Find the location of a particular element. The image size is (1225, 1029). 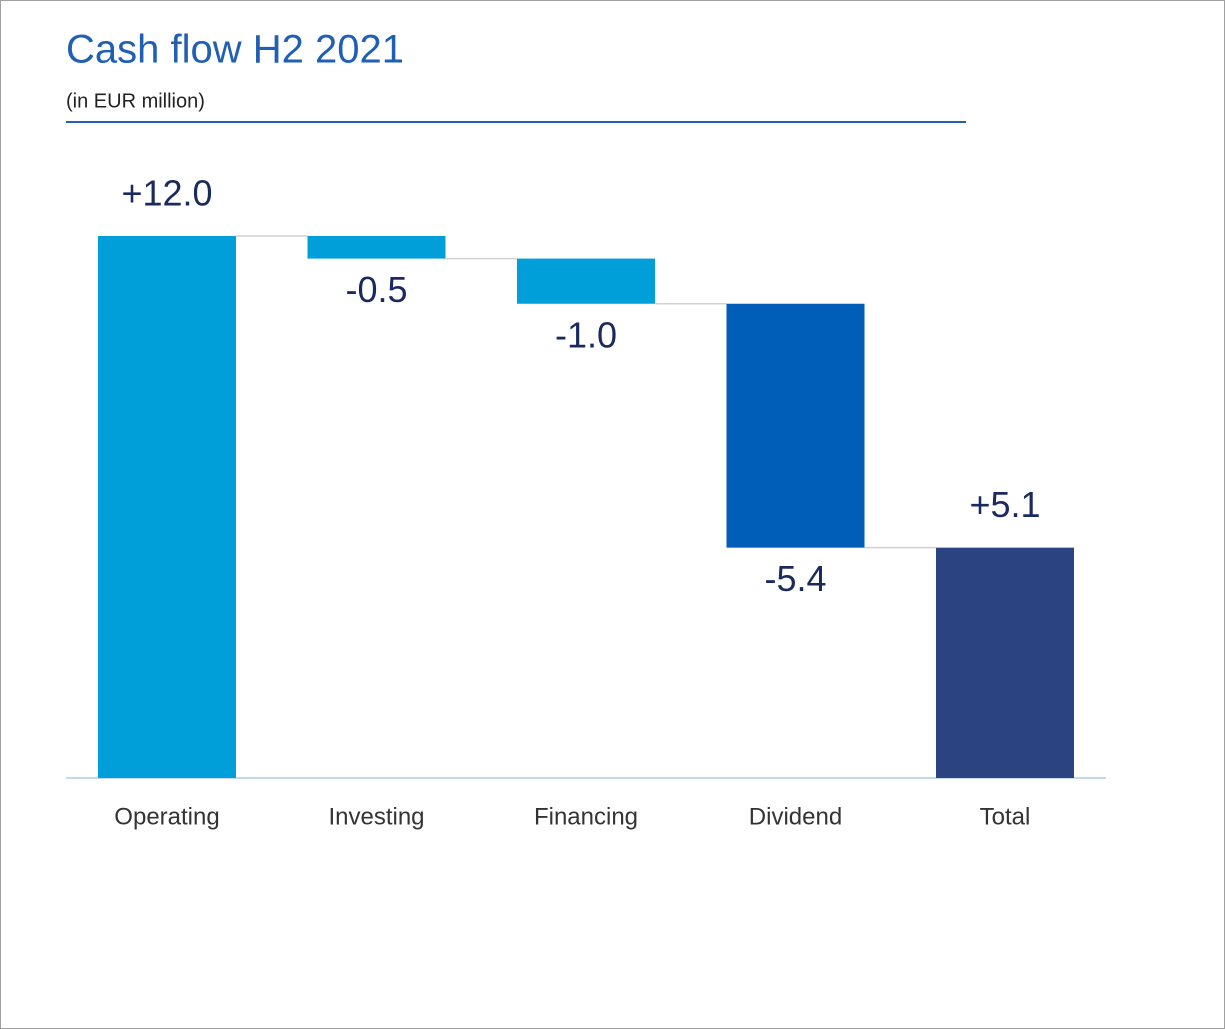

value-label: +12.0 is located at coordinates (166, 193).